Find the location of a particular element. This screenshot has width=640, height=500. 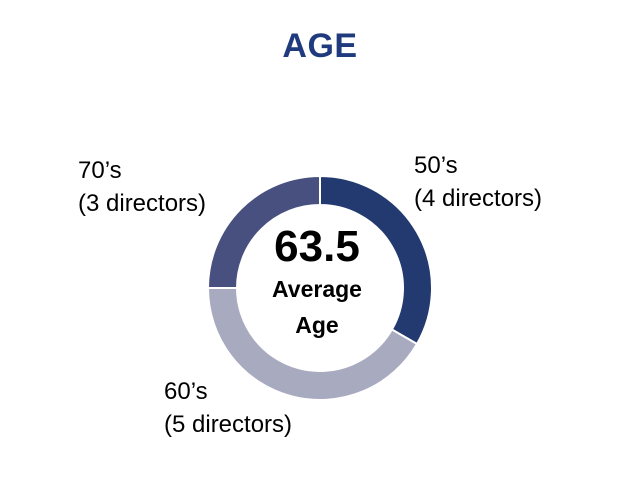

label-60s: 60’s (5 directors) is located at coordinates (228, 408).